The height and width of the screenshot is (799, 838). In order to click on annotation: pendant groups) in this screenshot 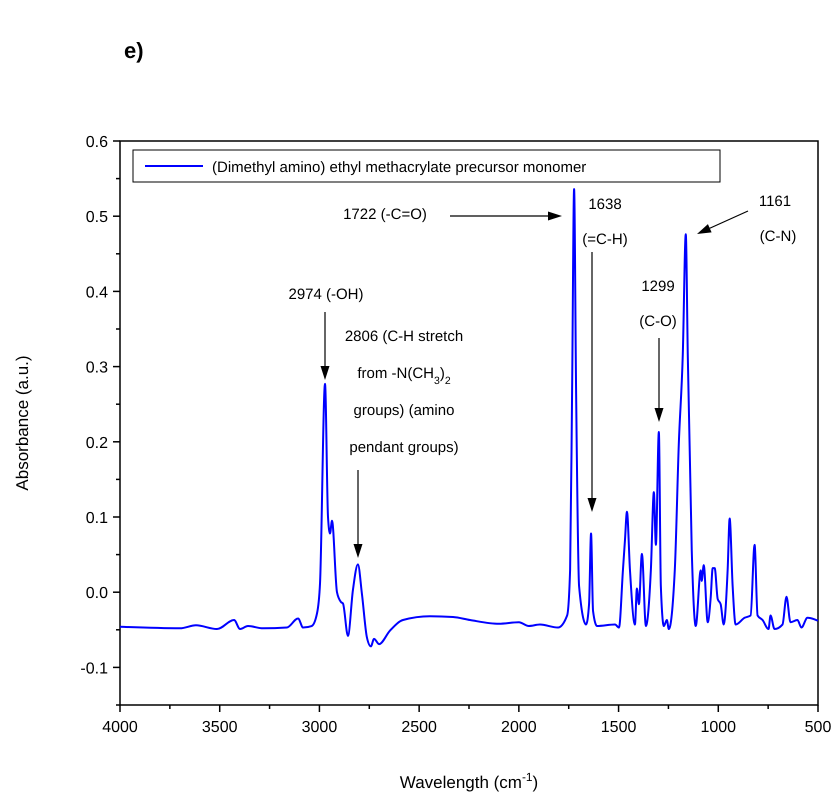, I will do `click(404, 447)`.